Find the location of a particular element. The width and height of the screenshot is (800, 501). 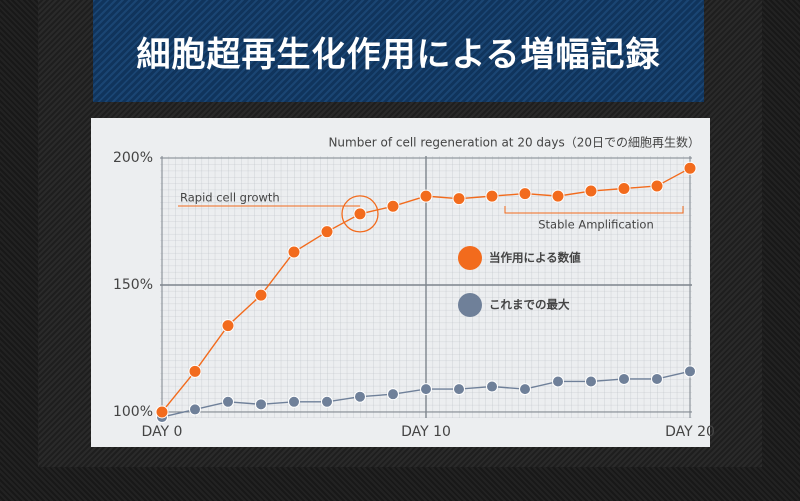

annotation: Stable Amplification is located at coordinates (595, 225).